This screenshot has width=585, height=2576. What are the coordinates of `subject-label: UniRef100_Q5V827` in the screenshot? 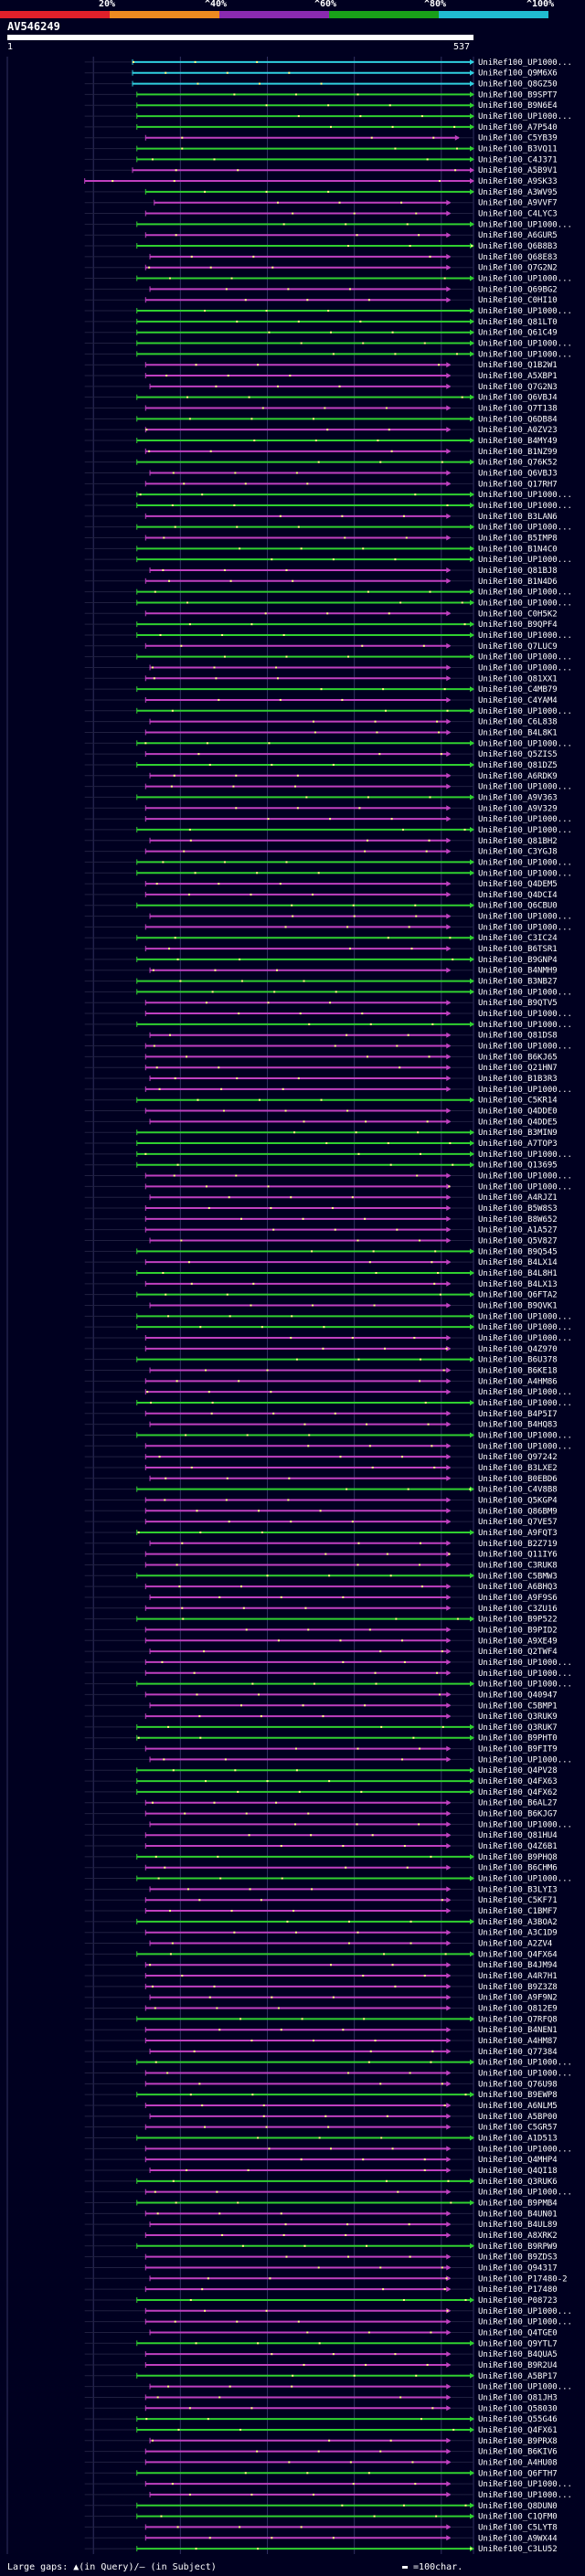 It's located at (518, 1241).